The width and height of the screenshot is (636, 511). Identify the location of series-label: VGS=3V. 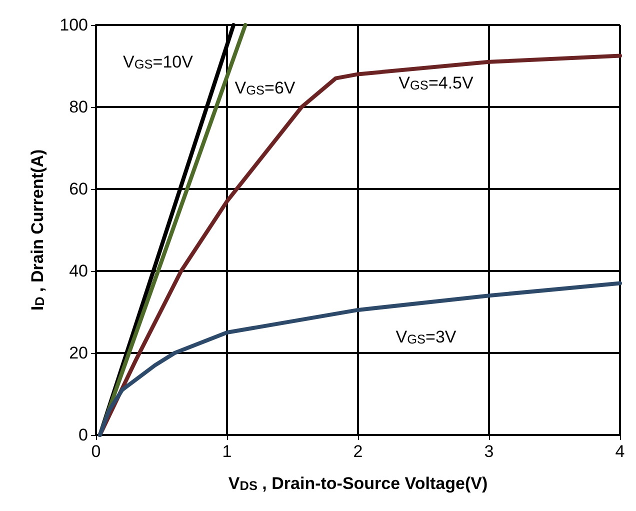
(426, 337).